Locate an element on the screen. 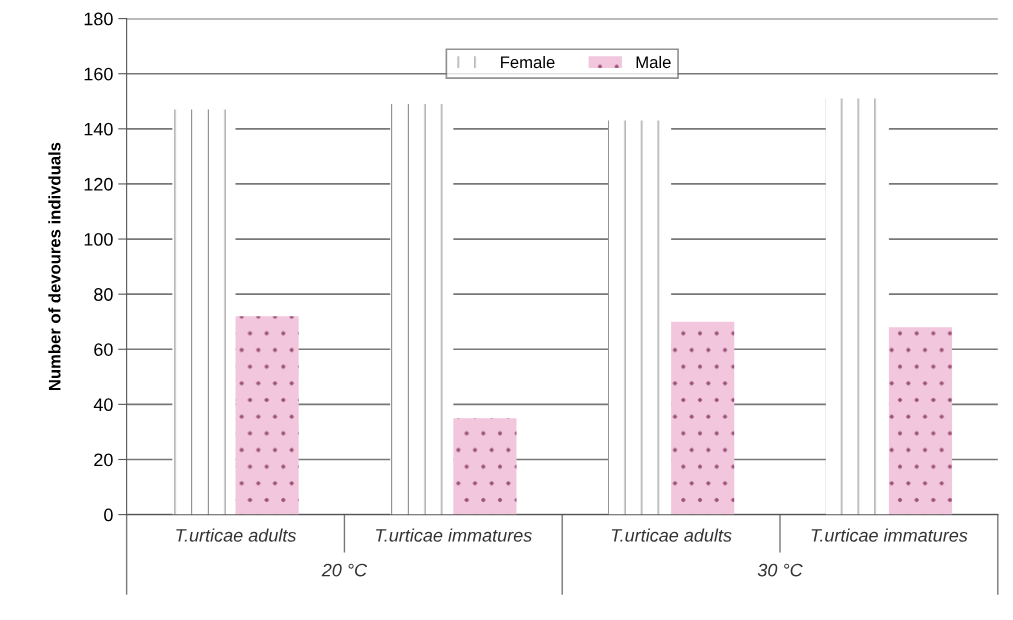 The width and height of the screenshot is (1013, 620). y-tick-label: 120 is located at coordinates (98, 184).